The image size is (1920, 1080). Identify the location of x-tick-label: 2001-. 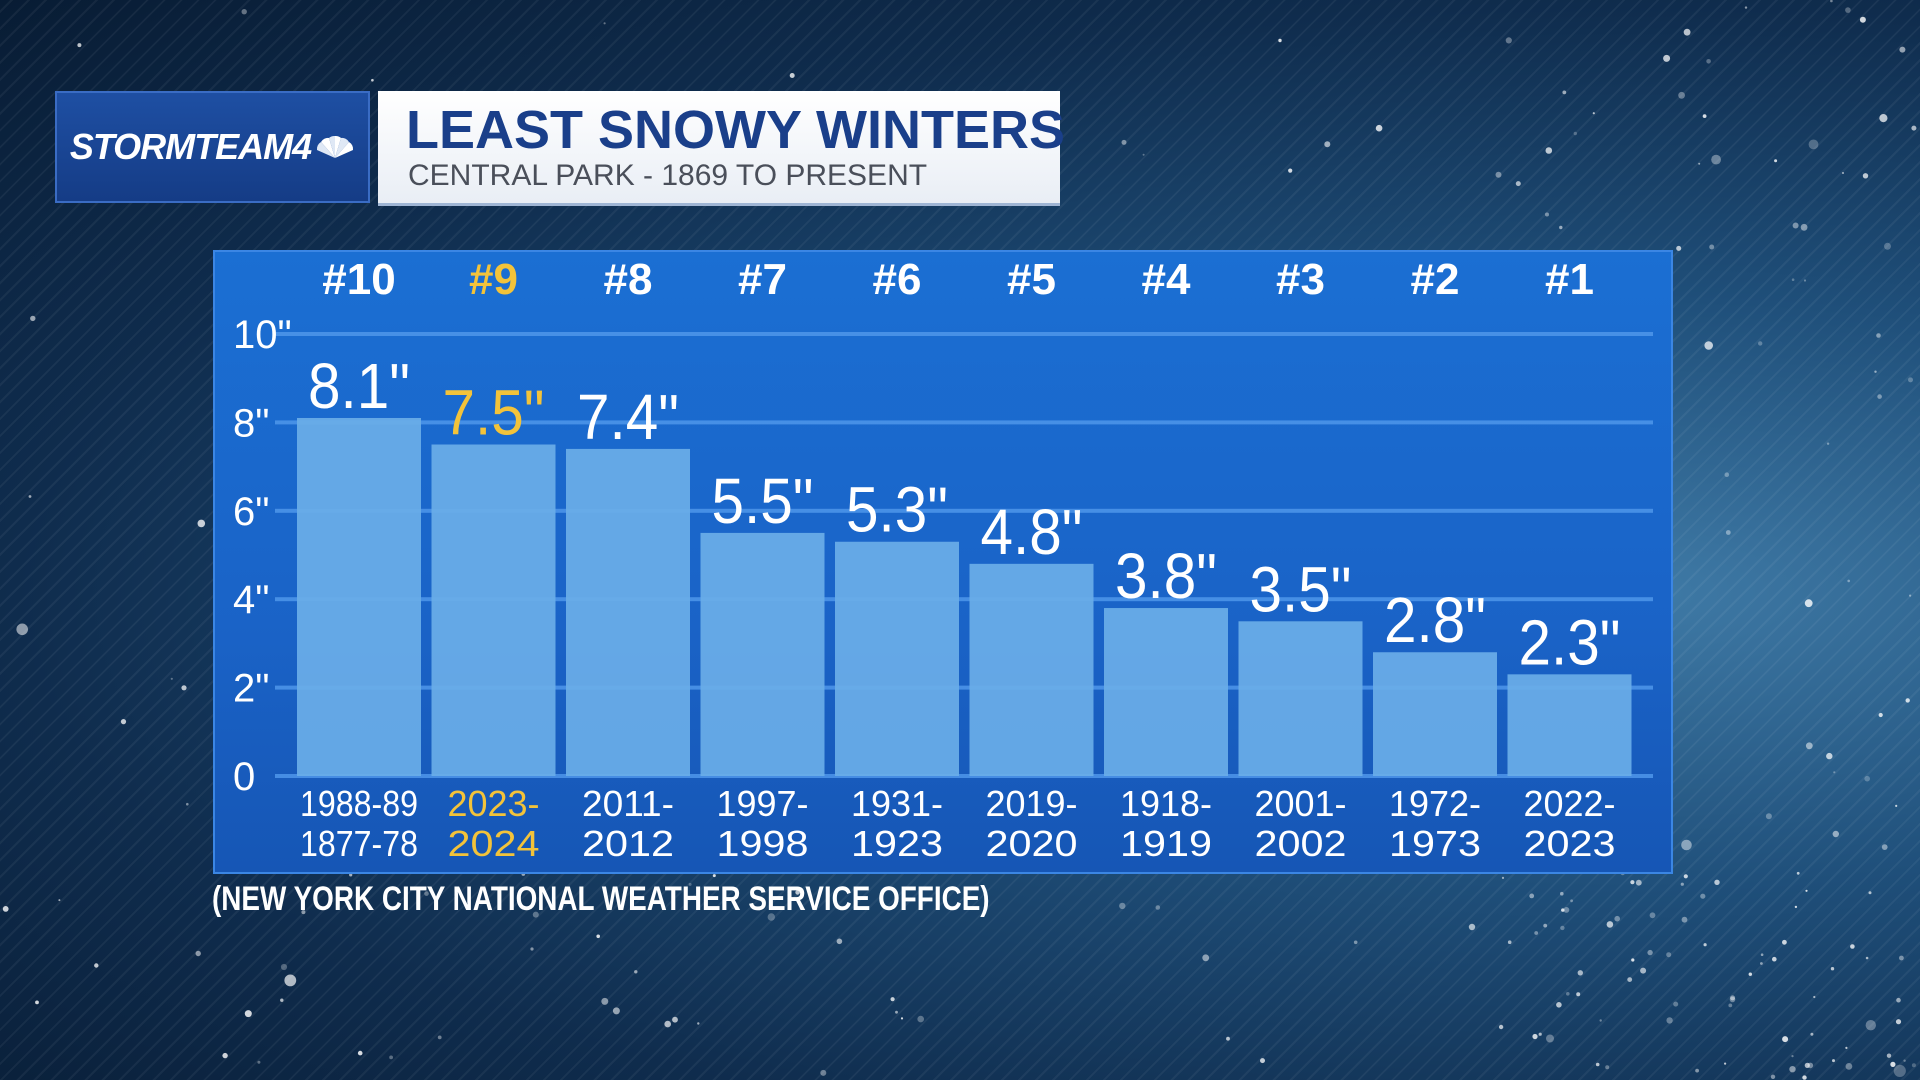
(1301, 803).